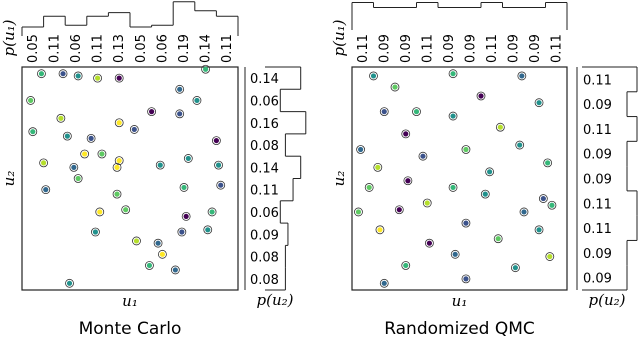  I want to click on marginal-label: 0.13, so click(119, 48).